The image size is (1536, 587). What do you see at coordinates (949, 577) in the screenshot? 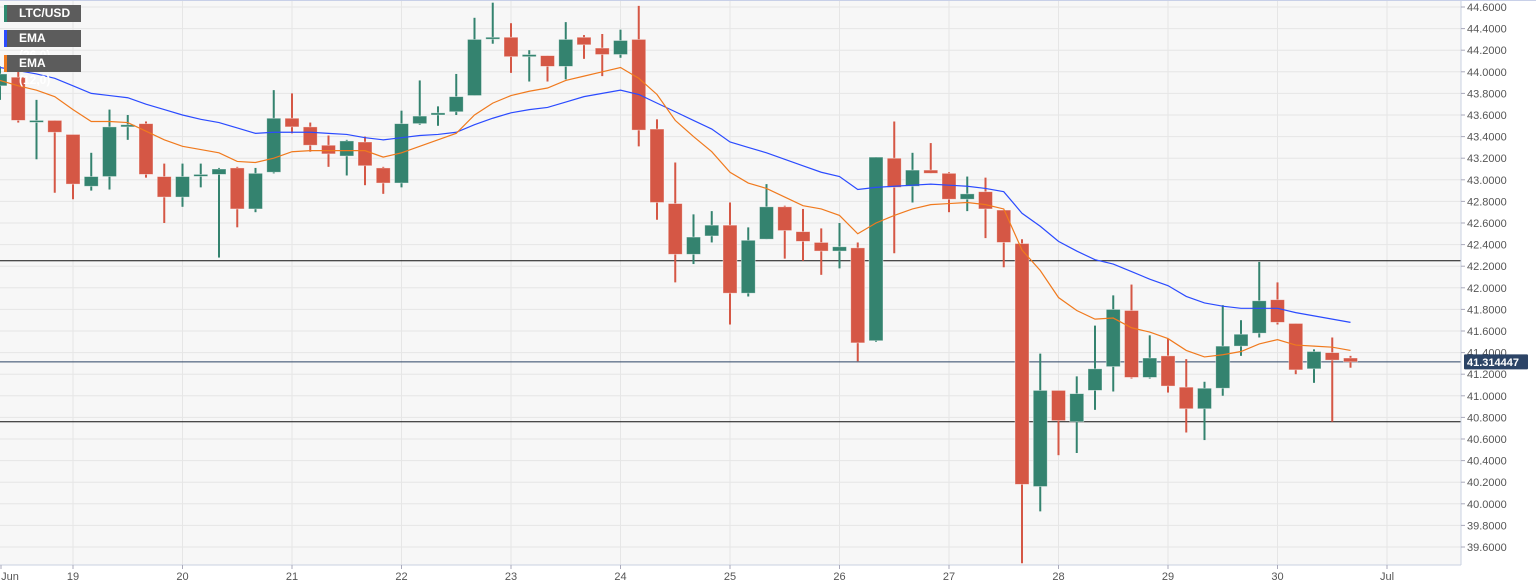
I see `x-tick-label: 27` at bounding box center [949, 577].